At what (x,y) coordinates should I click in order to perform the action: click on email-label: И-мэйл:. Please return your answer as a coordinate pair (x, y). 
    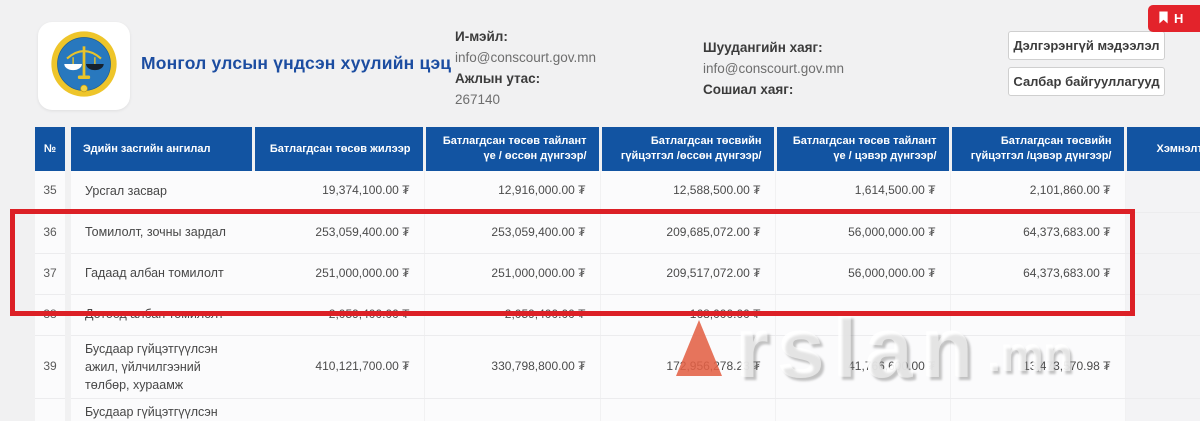
    Looking at the image, I should click on (481, 36).